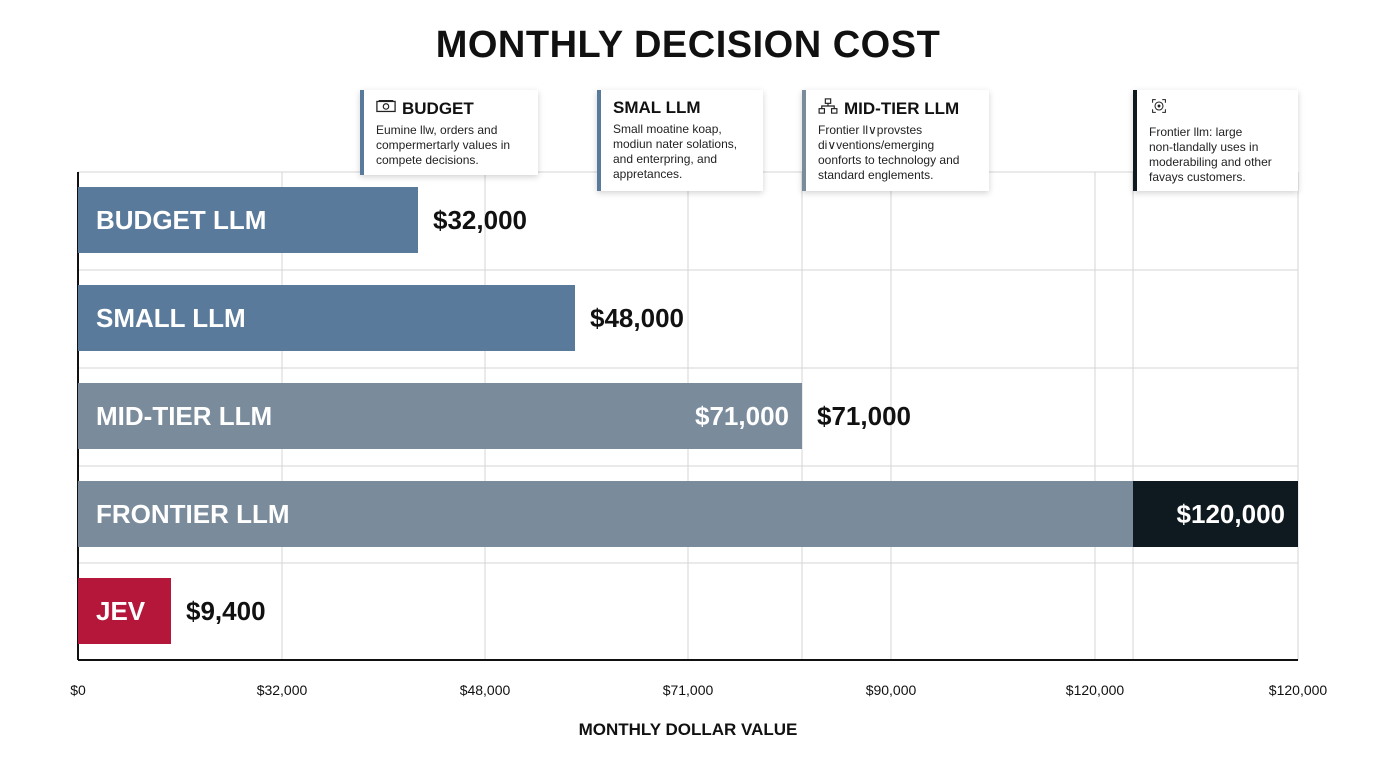  Describe the element at coordinates (226, 611) in the screenshot. I see `bar-value-label: $9,400` at that location.